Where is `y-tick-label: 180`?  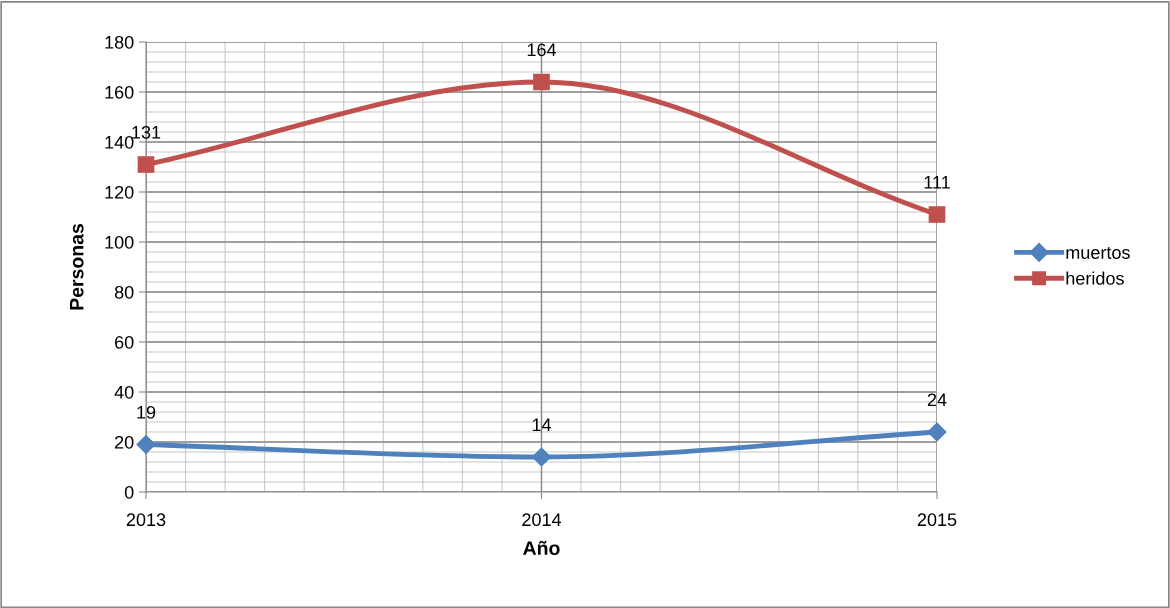 y-tick-label: 180 is located at coordinates (119, 42).